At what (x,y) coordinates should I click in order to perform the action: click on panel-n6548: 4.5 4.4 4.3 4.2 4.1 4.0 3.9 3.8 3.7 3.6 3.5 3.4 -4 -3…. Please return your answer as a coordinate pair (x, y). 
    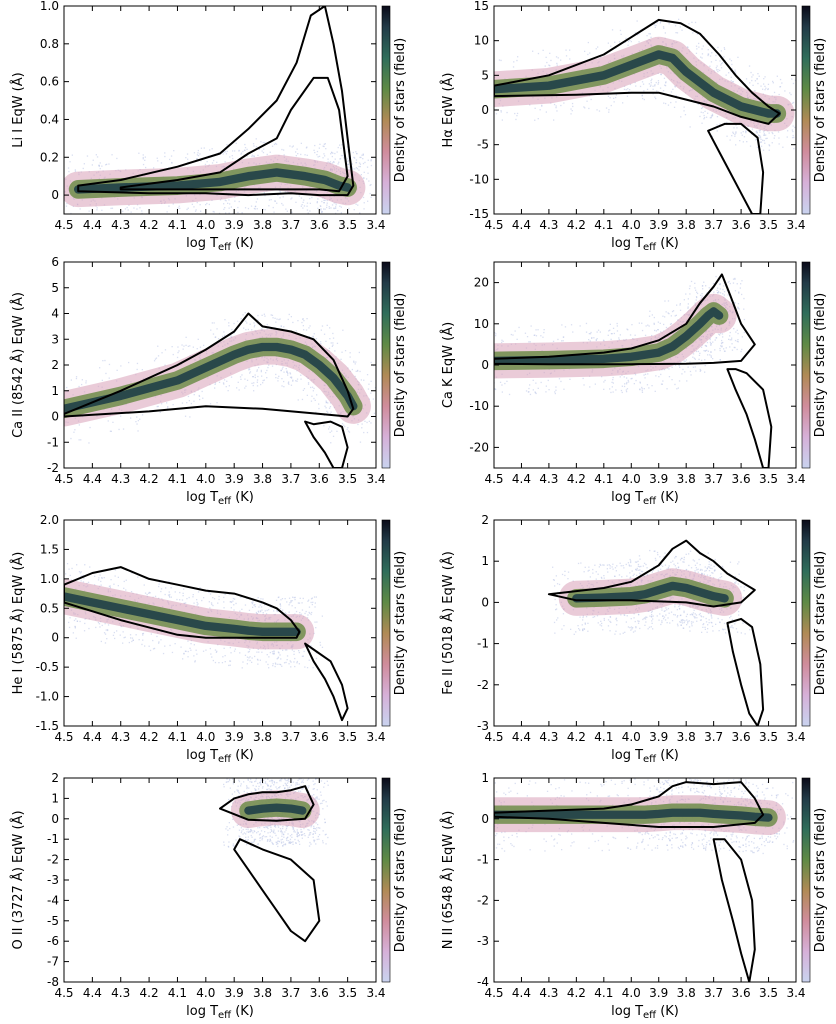
    Looking at the image, I should click on (634, 896).